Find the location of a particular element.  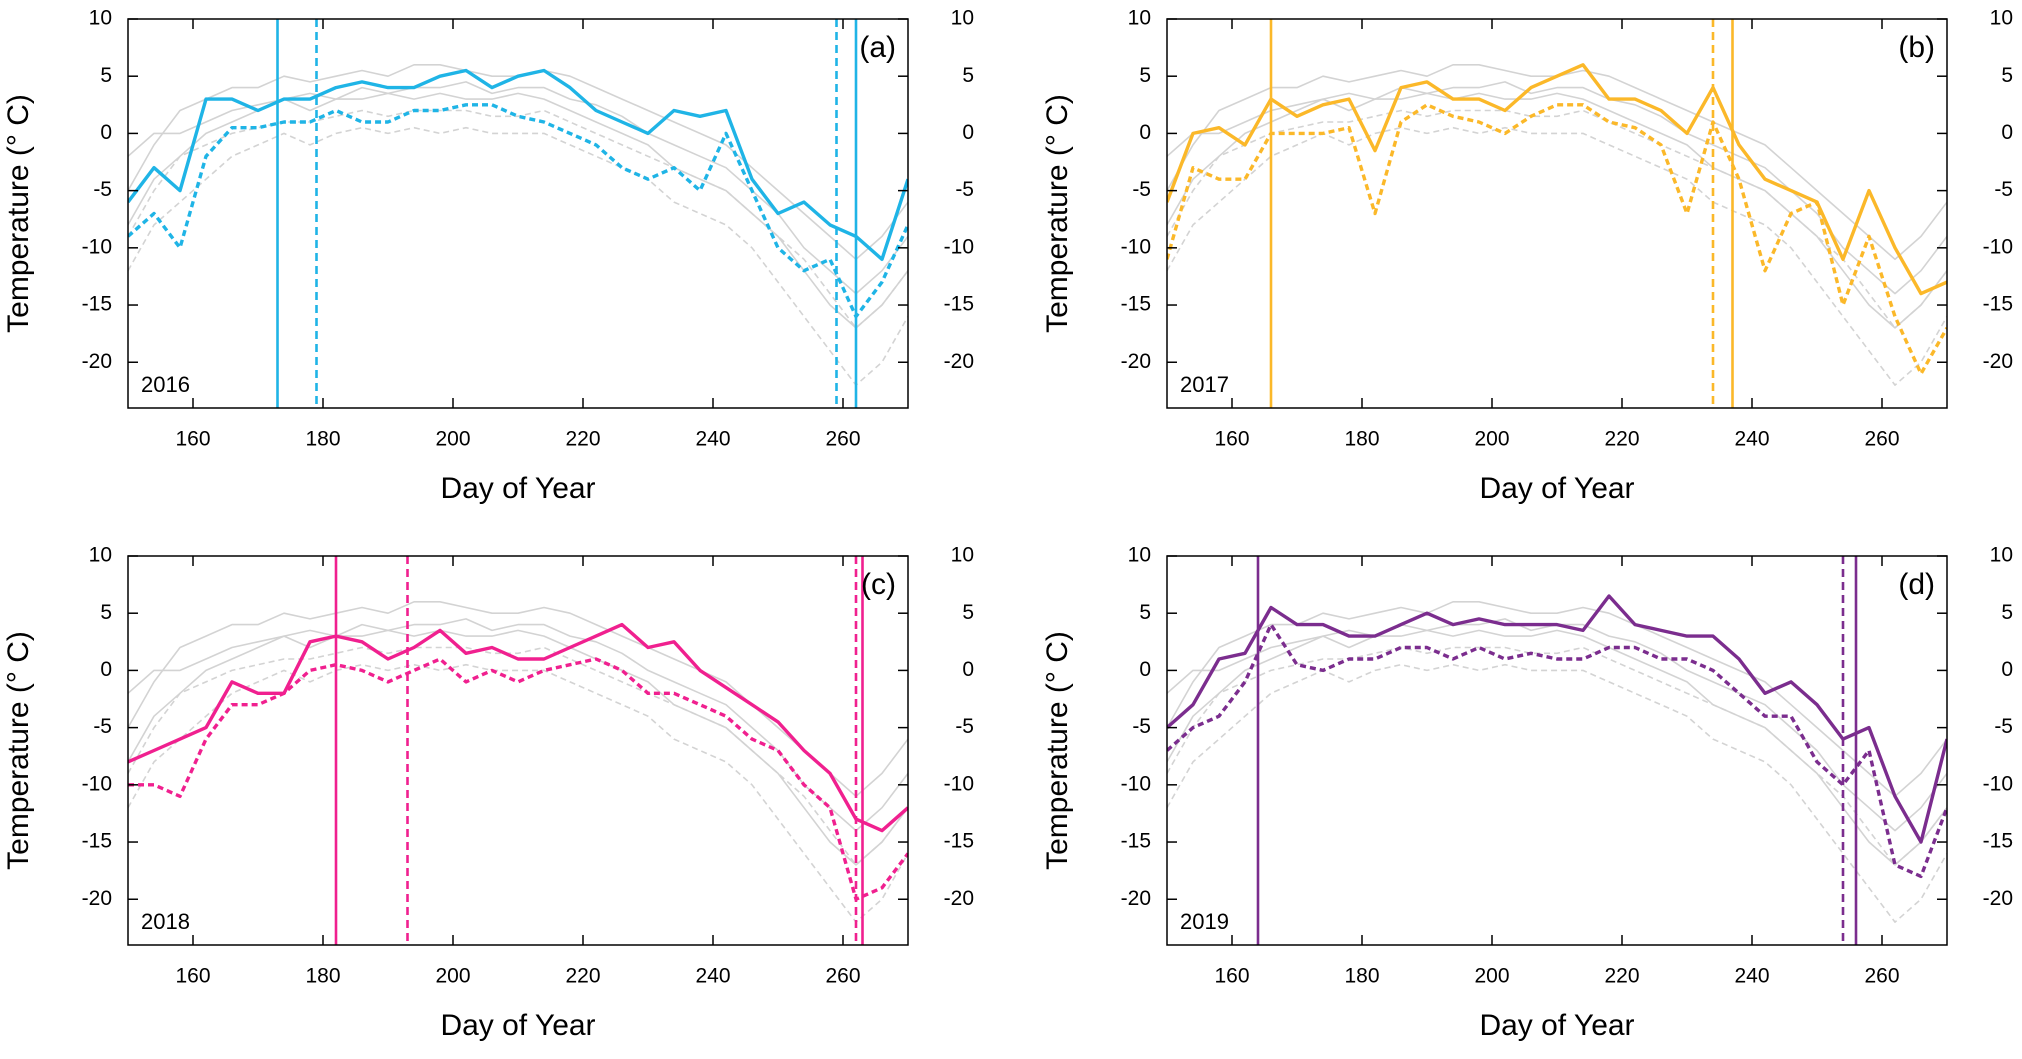

year-label: 2016 is located at coordinates (165, 384).